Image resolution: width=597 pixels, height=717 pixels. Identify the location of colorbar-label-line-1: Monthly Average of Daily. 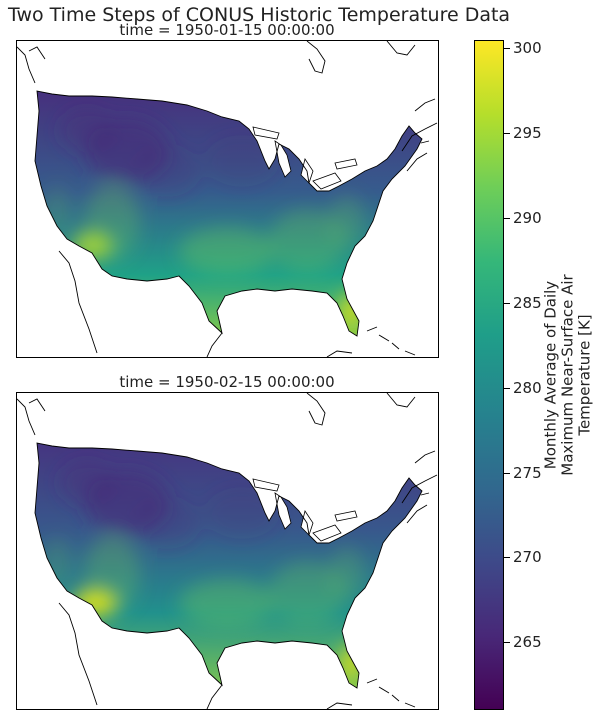
(550, 375).